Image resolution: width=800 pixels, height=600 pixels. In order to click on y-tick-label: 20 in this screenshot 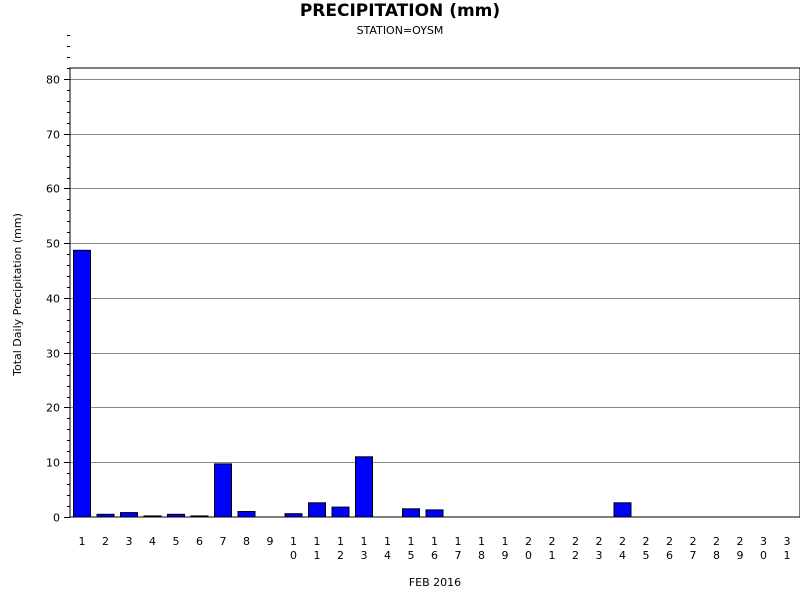, I will do `click(53, 408)`.